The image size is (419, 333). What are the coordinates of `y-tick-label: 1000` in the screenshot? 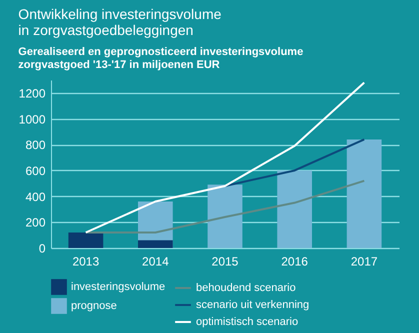 It's located at (32, 119).